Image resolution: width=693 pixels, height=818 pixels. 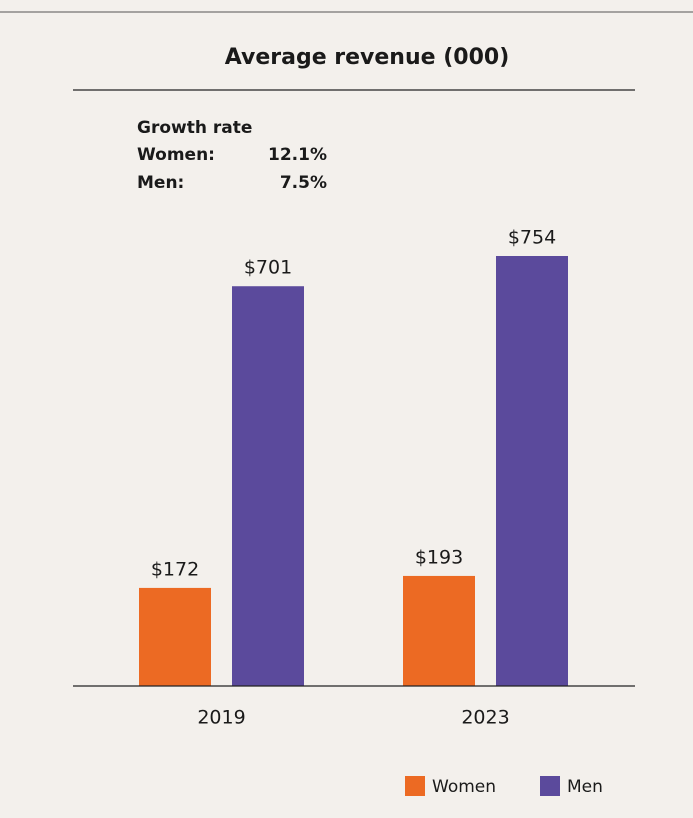 I want to click on annotation-title: Growth rate, so click(x=194, y=128).